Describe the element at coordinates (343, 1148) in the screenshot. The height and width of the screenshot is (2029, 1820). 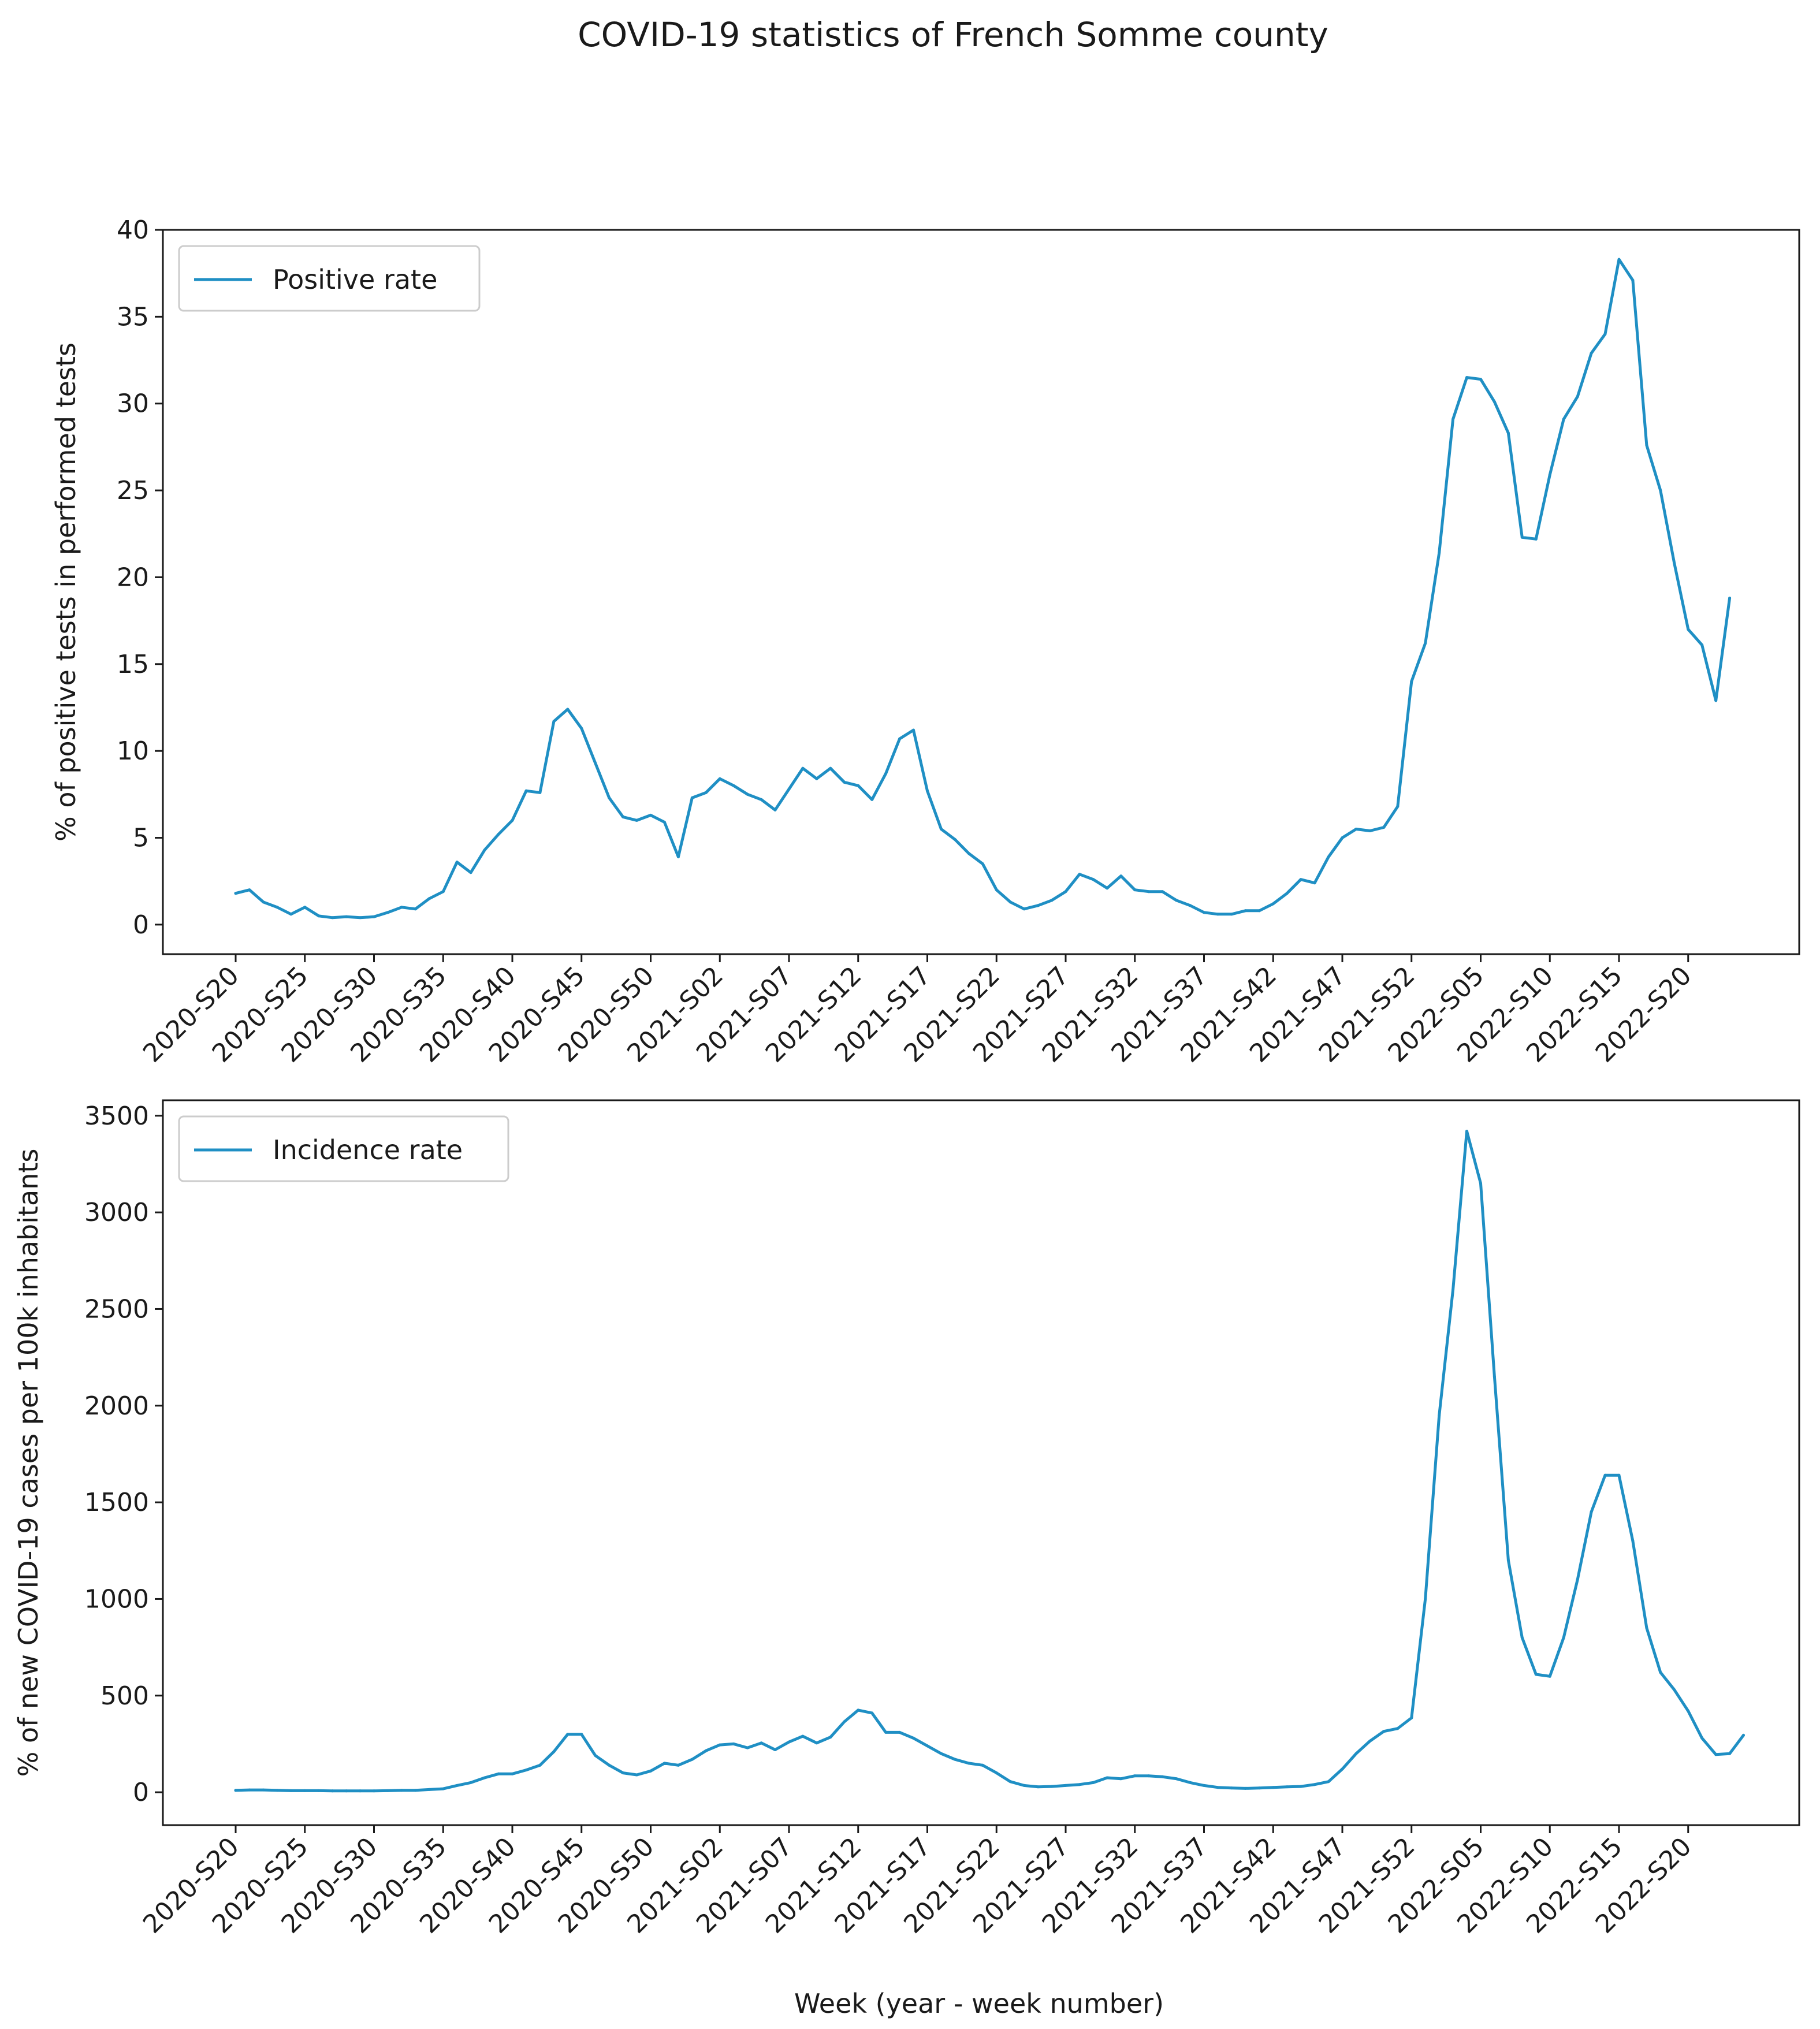
I see `legend-box` at that location.